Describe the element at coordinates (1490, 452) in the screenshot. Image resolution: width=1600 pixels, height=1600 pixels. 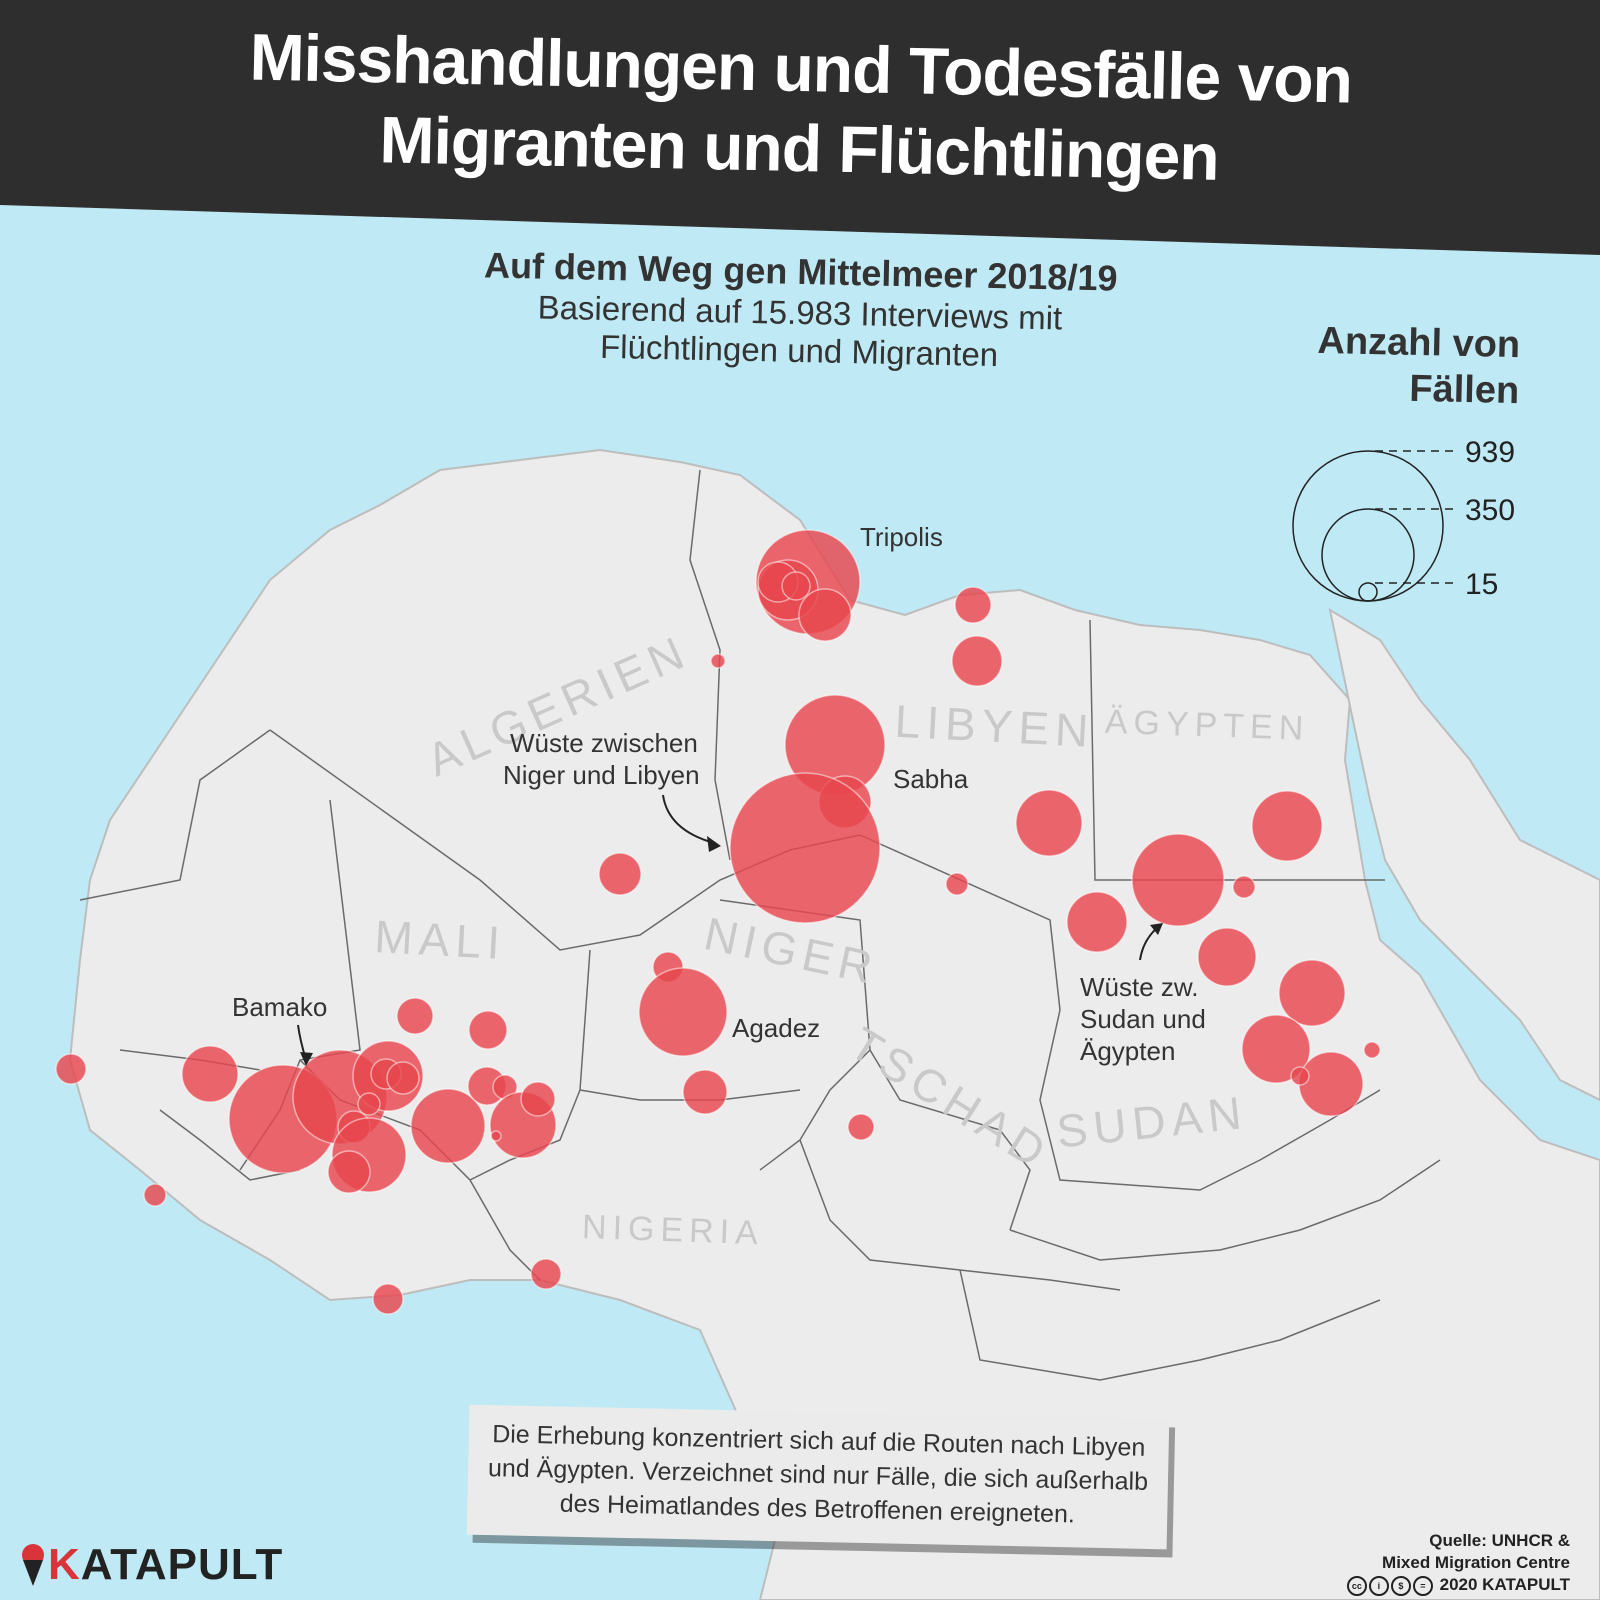
I see `legend-value-939: 939` at that location.